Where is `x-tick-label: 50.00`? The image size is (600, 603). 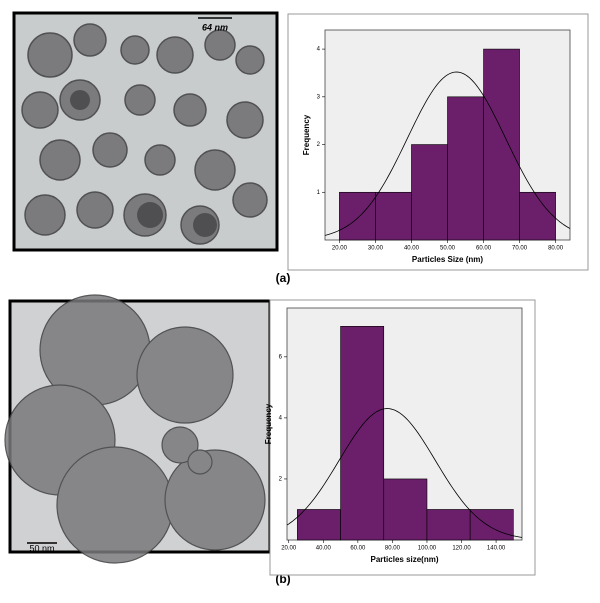
x-tick-label: 50.00 is located at coordinates (448, 249).